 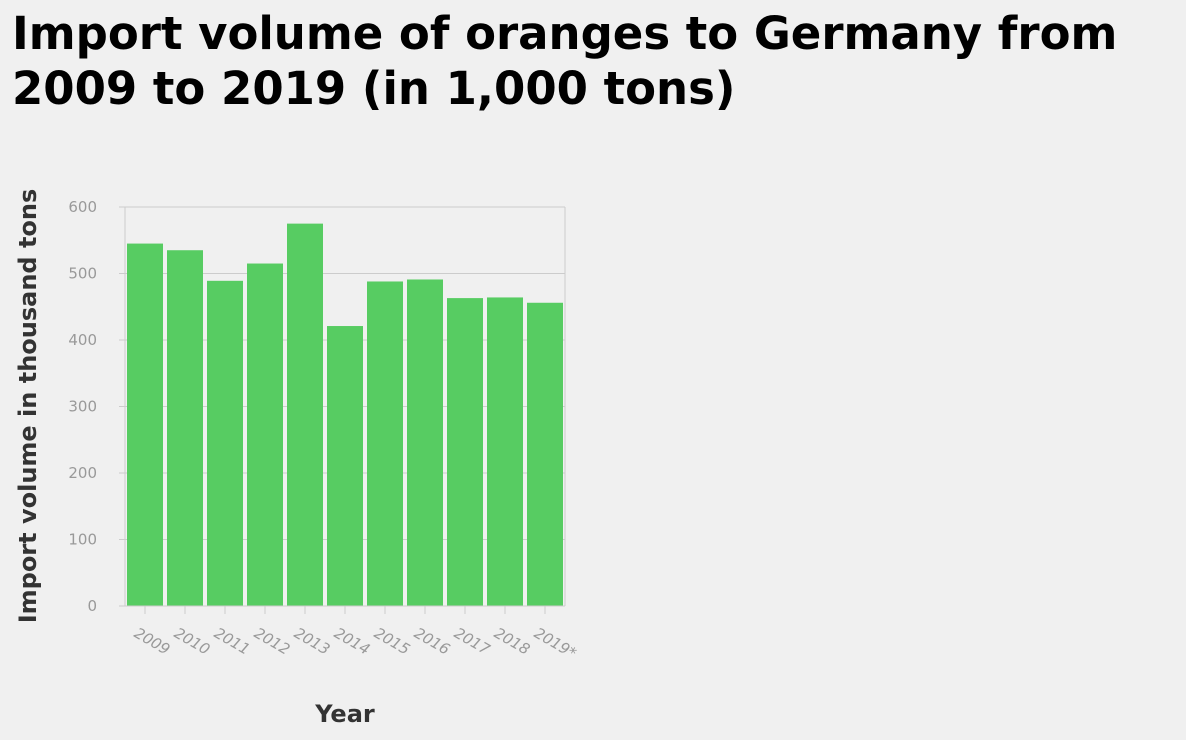 What do you see at coordinates (432, 641) in the screenshot?
I see `x-tick-label: 2016` at bounding box center [432, 641].